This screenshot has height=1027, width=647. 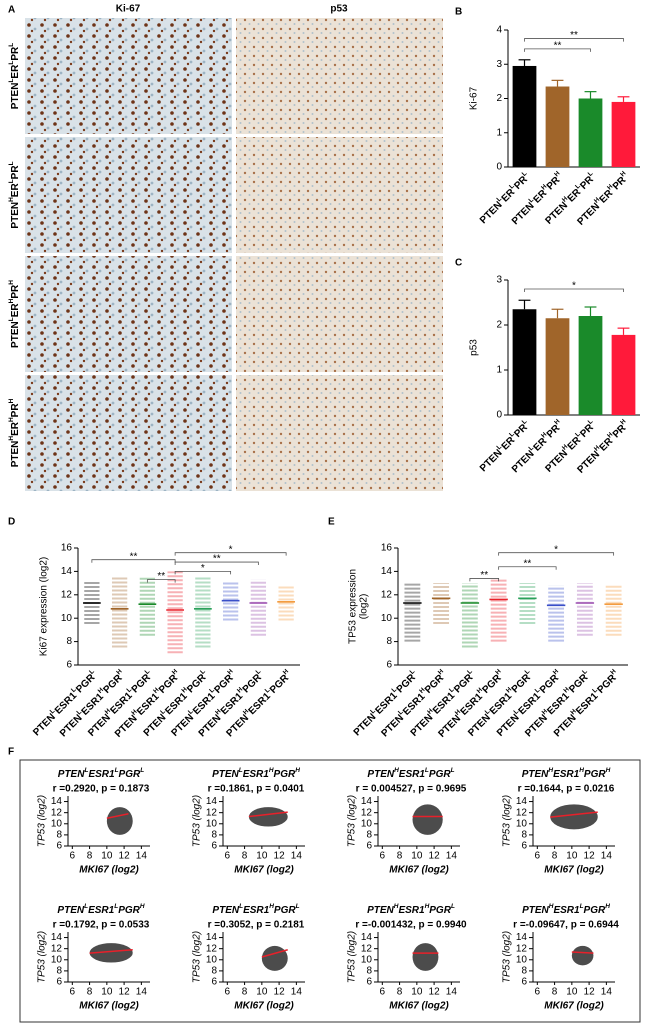 What do you see at coordinates (101, 773) in the screenshot?
I see `subplot-title: PTENLESR1LPGRL` at bounding box center [101, 773].